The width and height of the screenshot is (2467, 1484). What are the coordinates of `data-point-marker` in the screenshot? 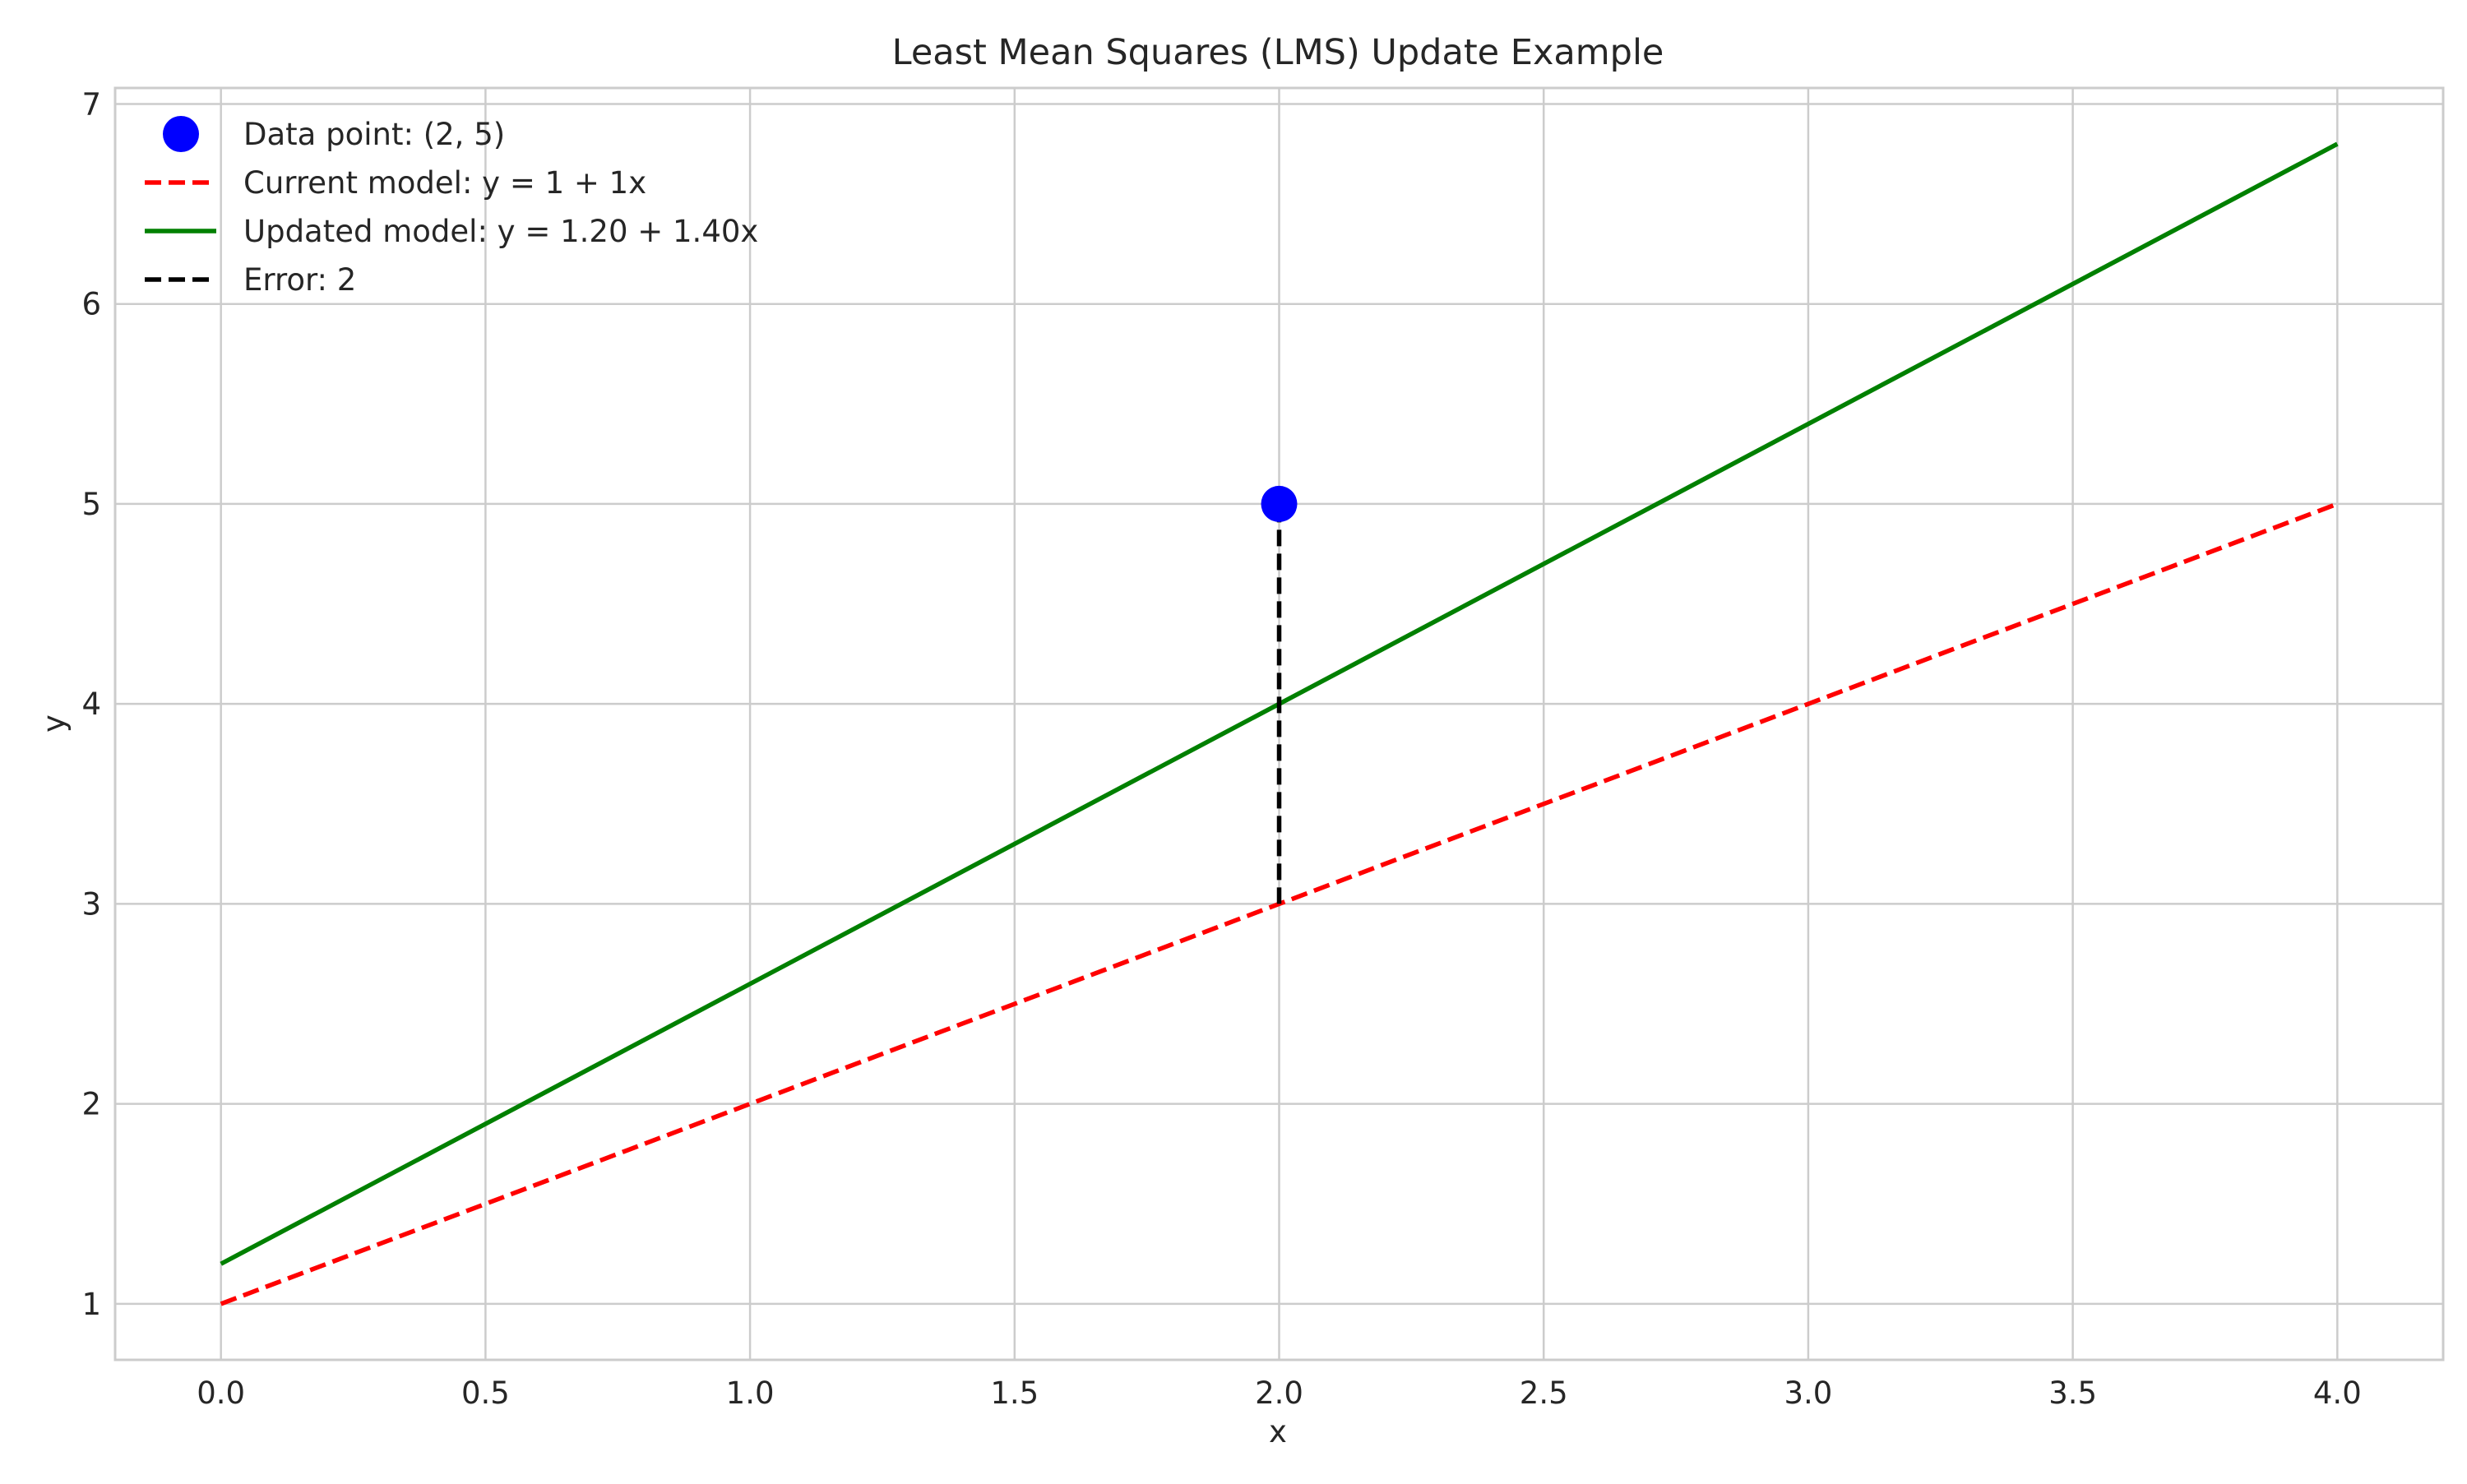 It's located at (1279, 504).